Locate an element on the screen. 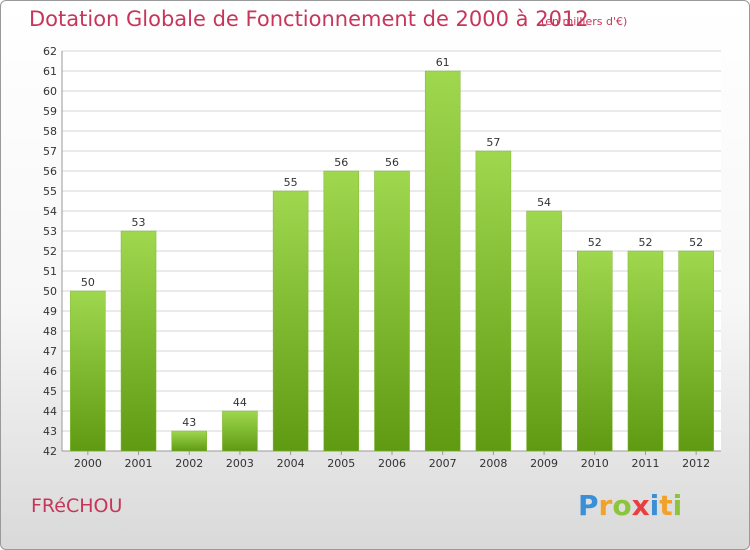 This screenshot has height=550, width=750. commune-name: FRéCHOU is located at coordinates (77, 506).